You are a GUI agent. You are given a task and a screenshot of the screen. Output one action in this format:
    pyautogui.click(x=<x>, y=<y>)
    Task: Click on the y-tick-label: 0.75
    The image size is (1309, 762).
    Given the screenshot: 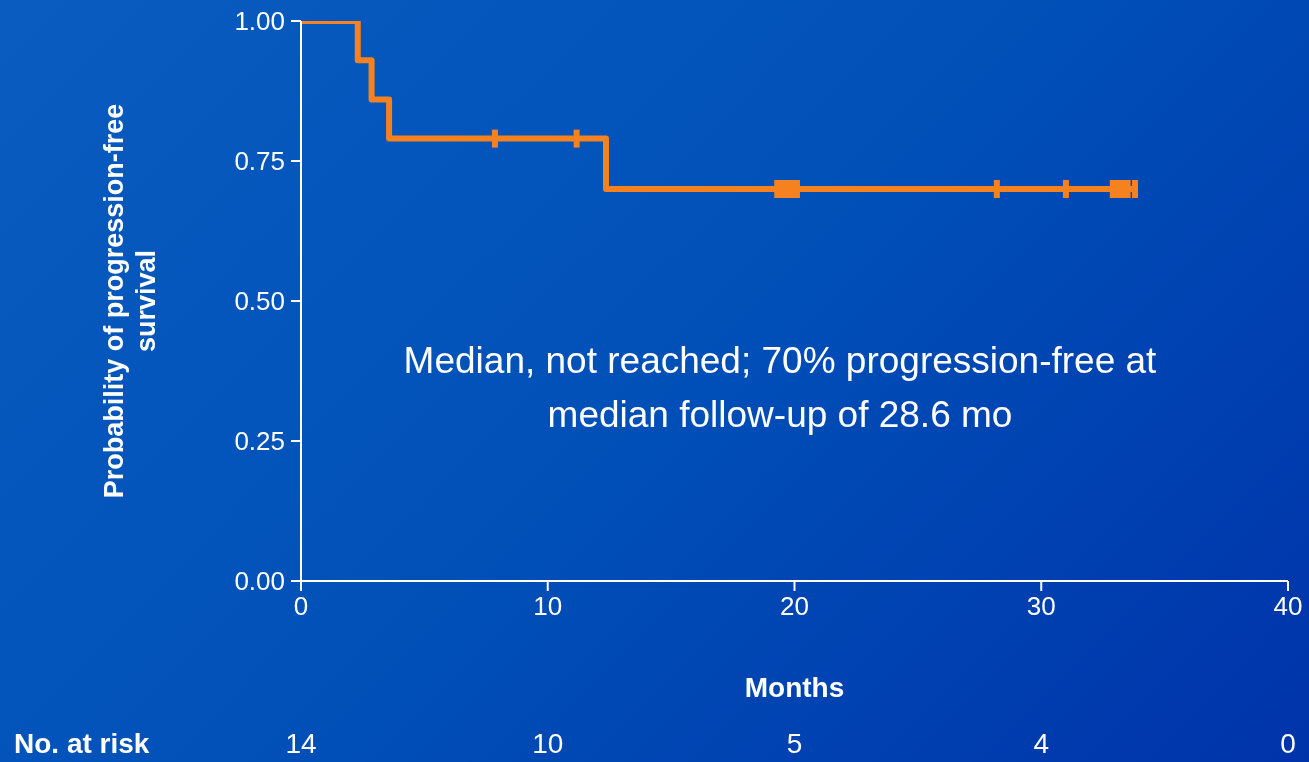 What is the action you would take?
    pyautogui.click(x=259, y=161)
    